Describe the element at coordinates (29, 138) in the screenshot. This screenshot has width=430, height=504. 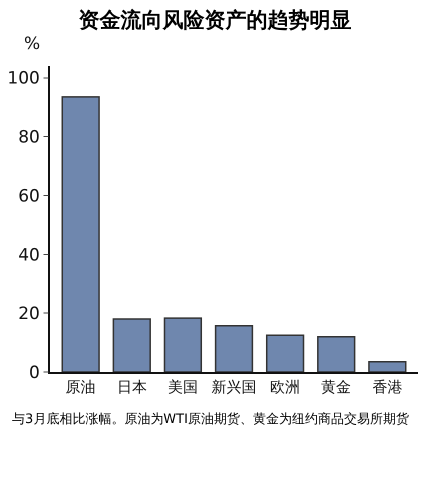
I see `y-tick-label: 80` at that location.